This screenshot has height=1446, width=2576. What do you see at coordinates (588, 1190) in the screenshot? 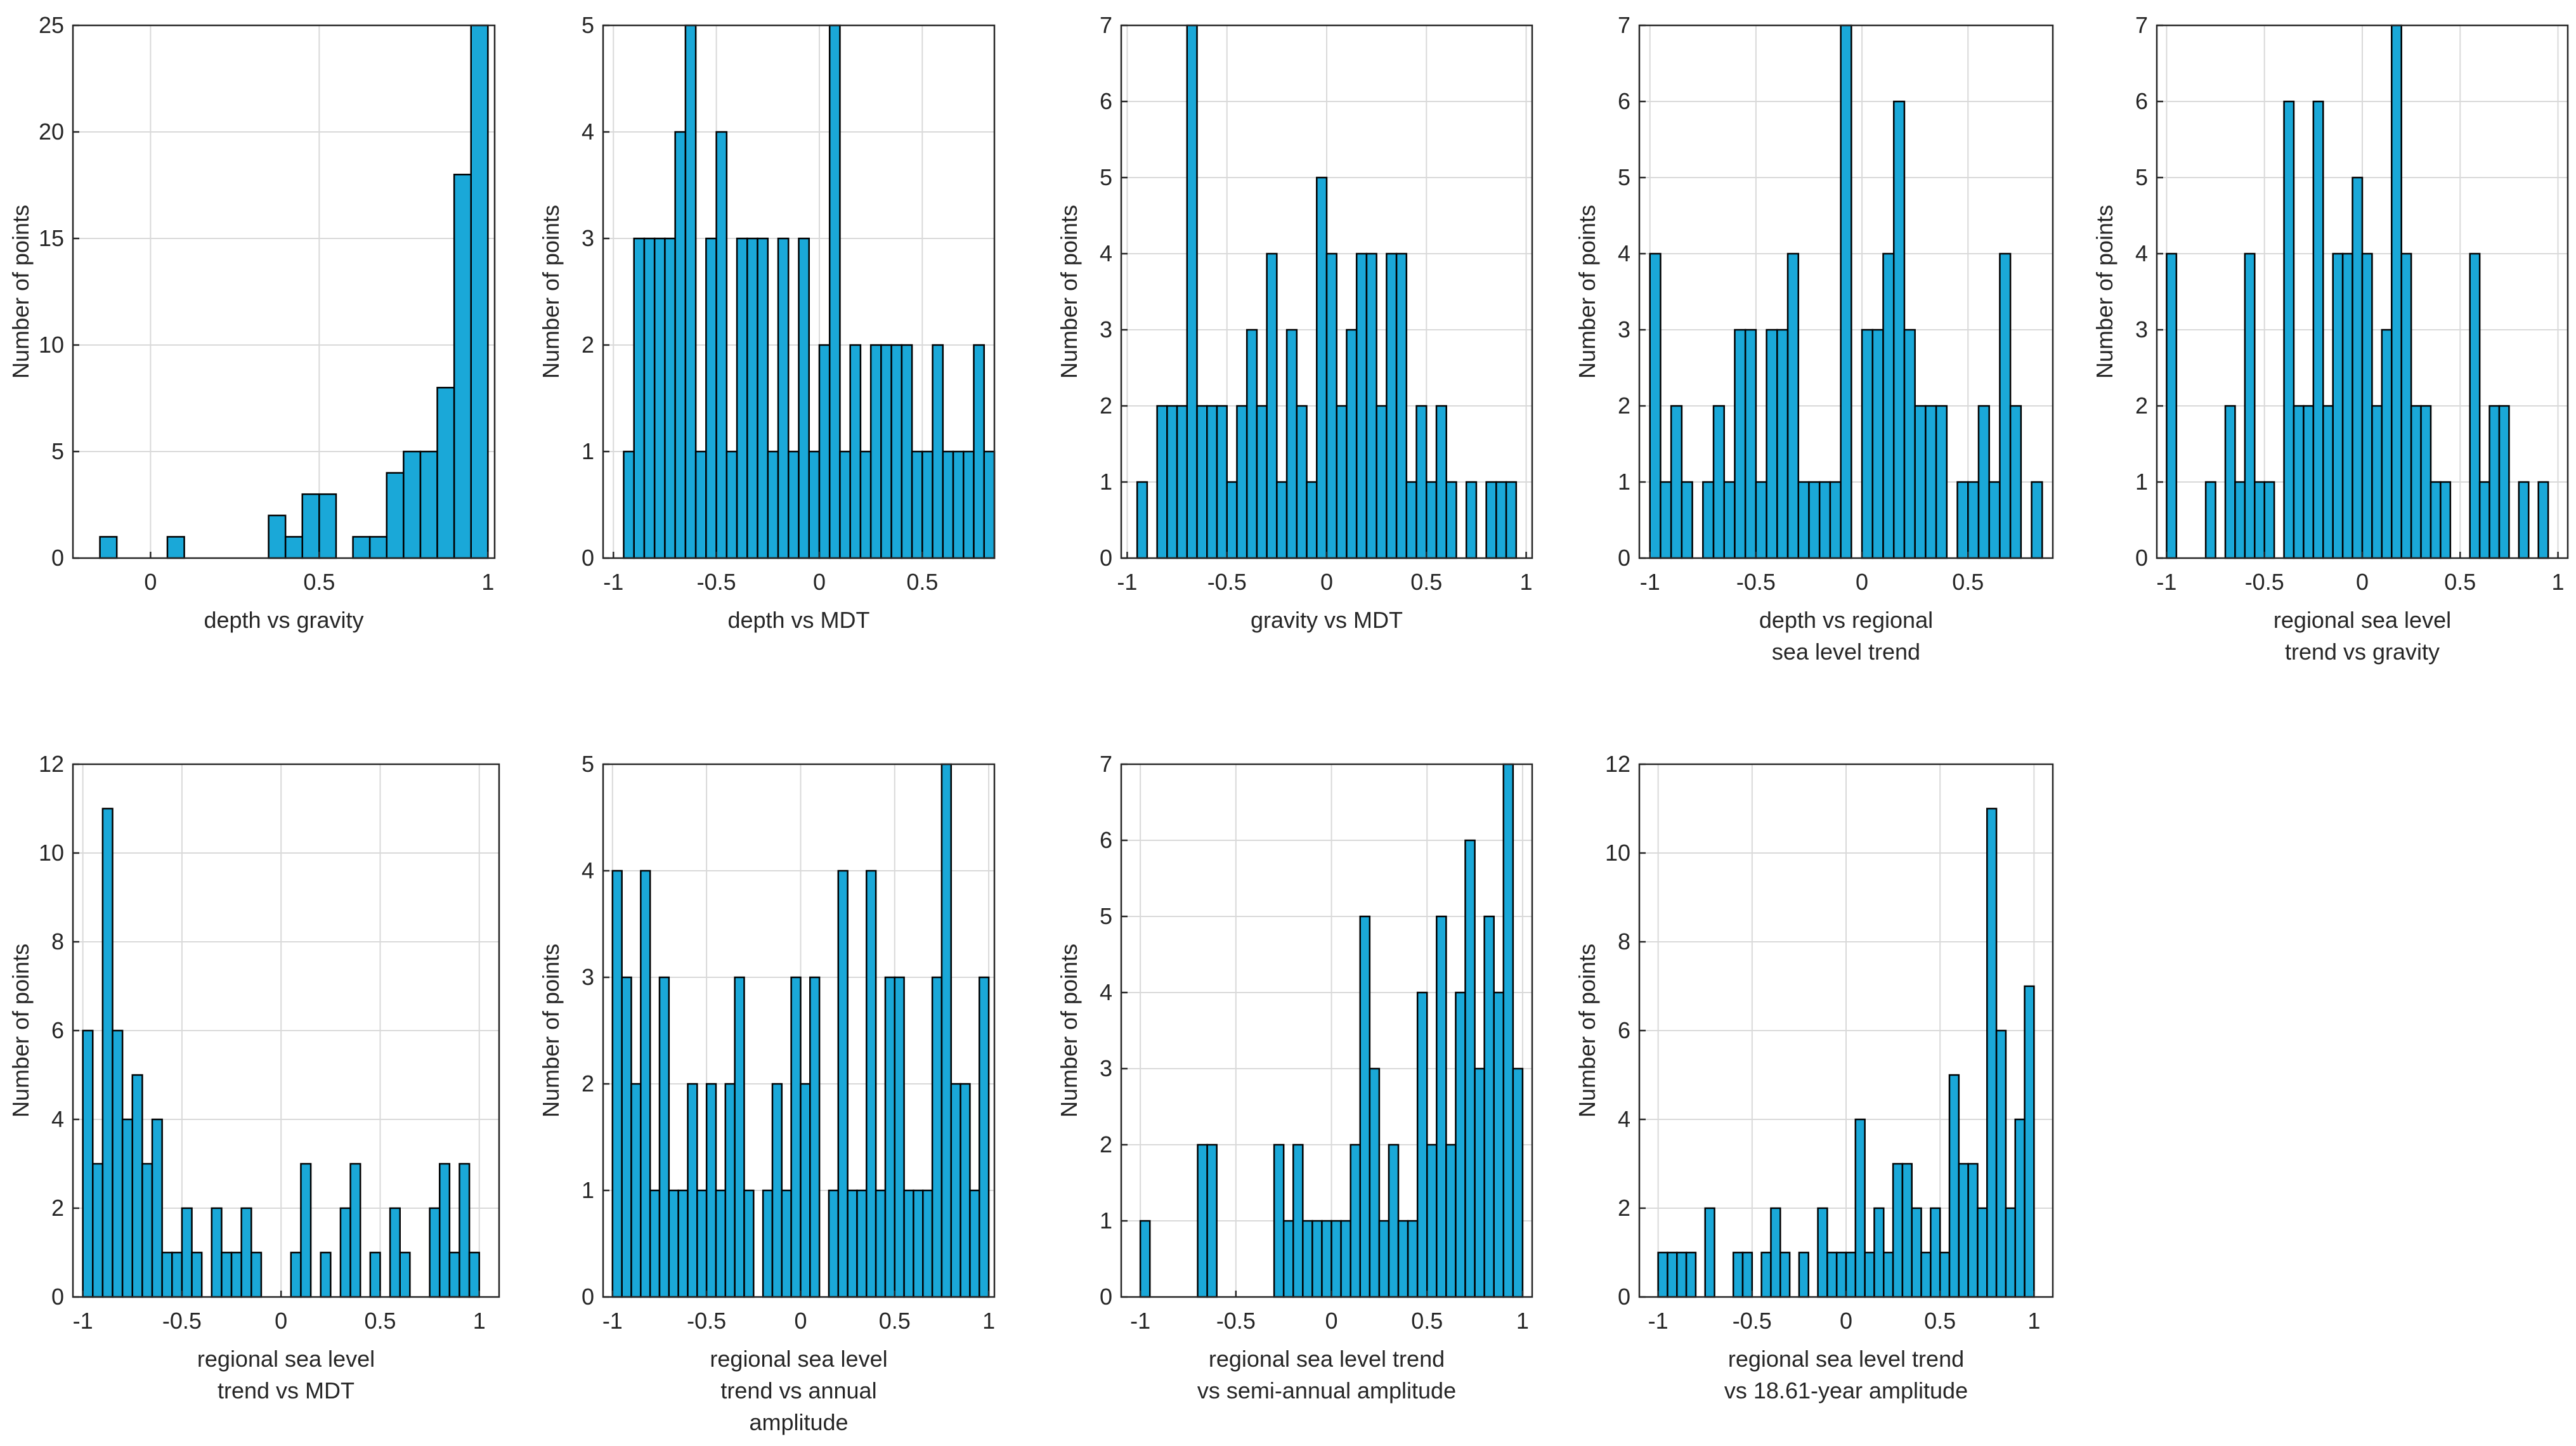
I see `y-tick-label: 1` at bounding box center [588, 1190].